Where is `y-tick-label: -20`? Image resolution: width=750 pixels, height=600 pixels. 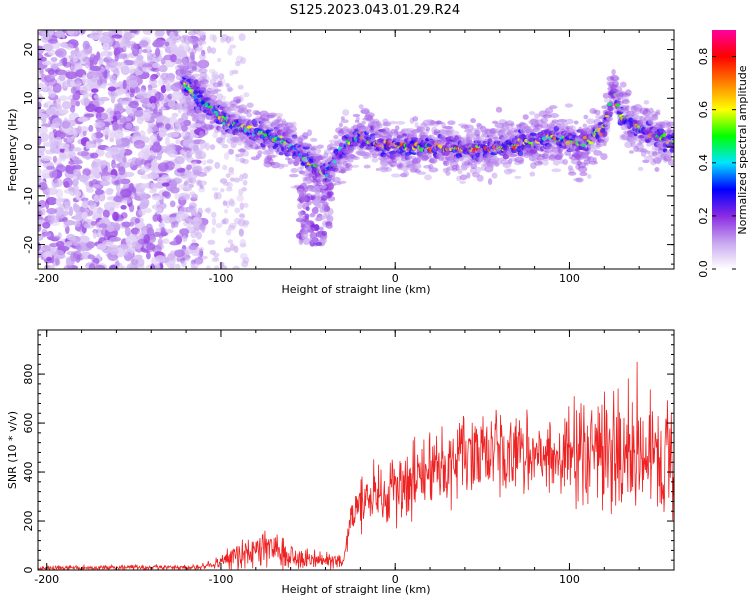 y-tick-label: -20 is located at coordinates (28, 245).